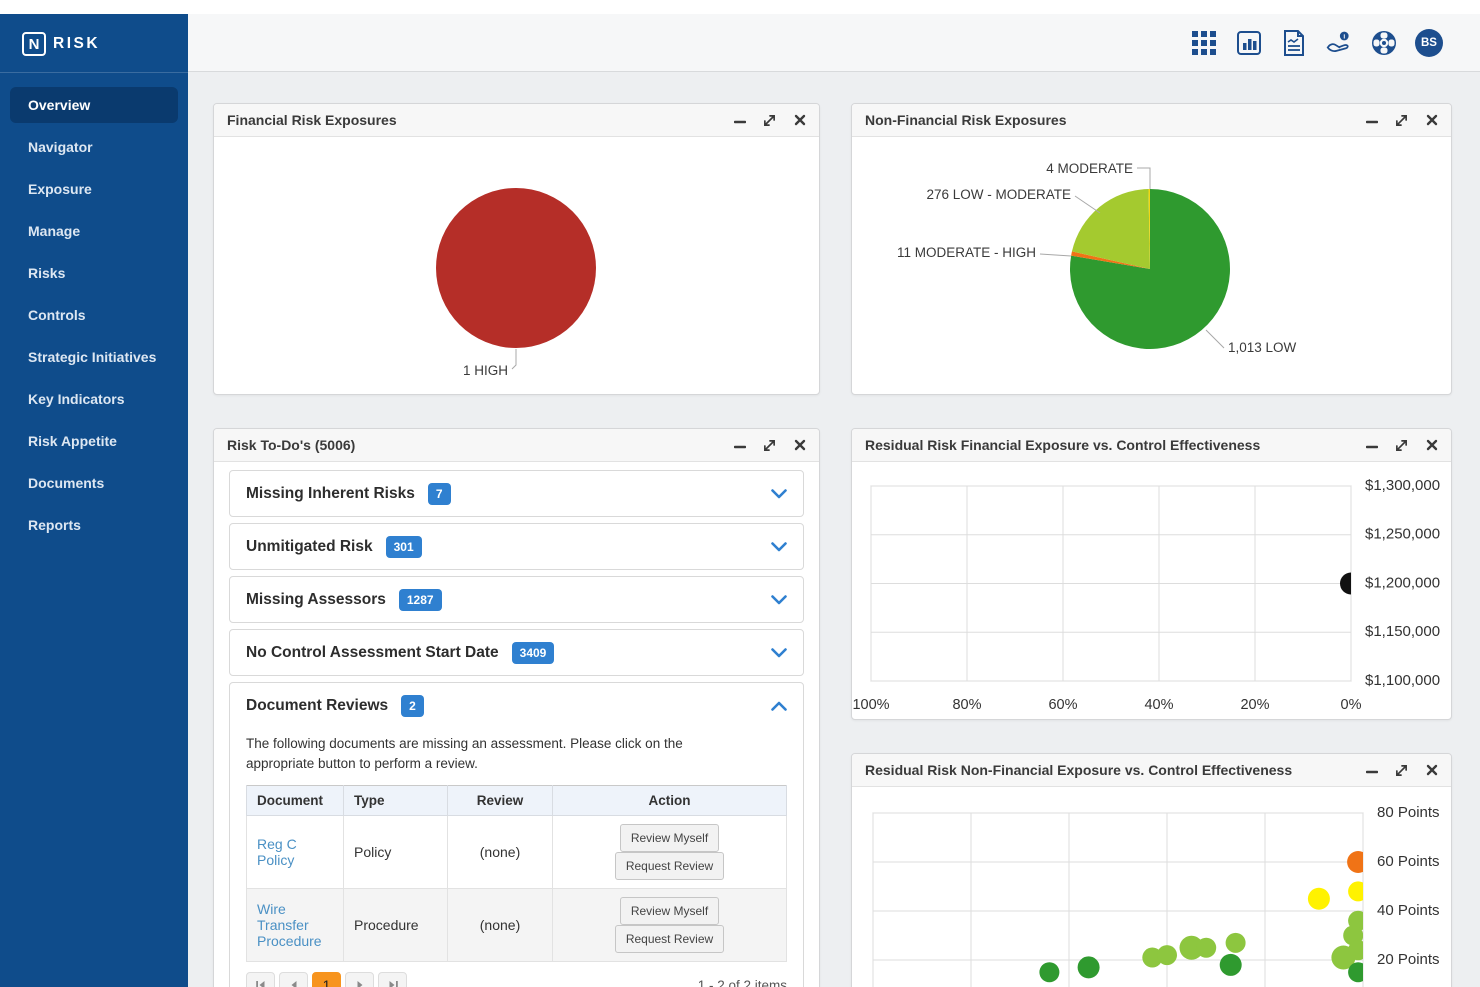  I want to click on pagination-first-button, so click(260, 979).